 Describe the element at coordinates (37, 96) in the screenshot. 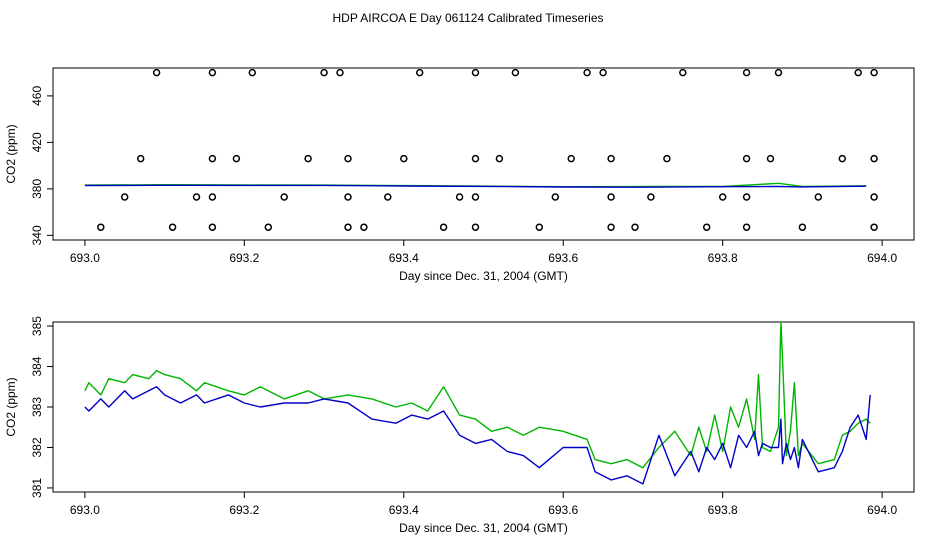

I see `y-tick-label: 460` at that location.